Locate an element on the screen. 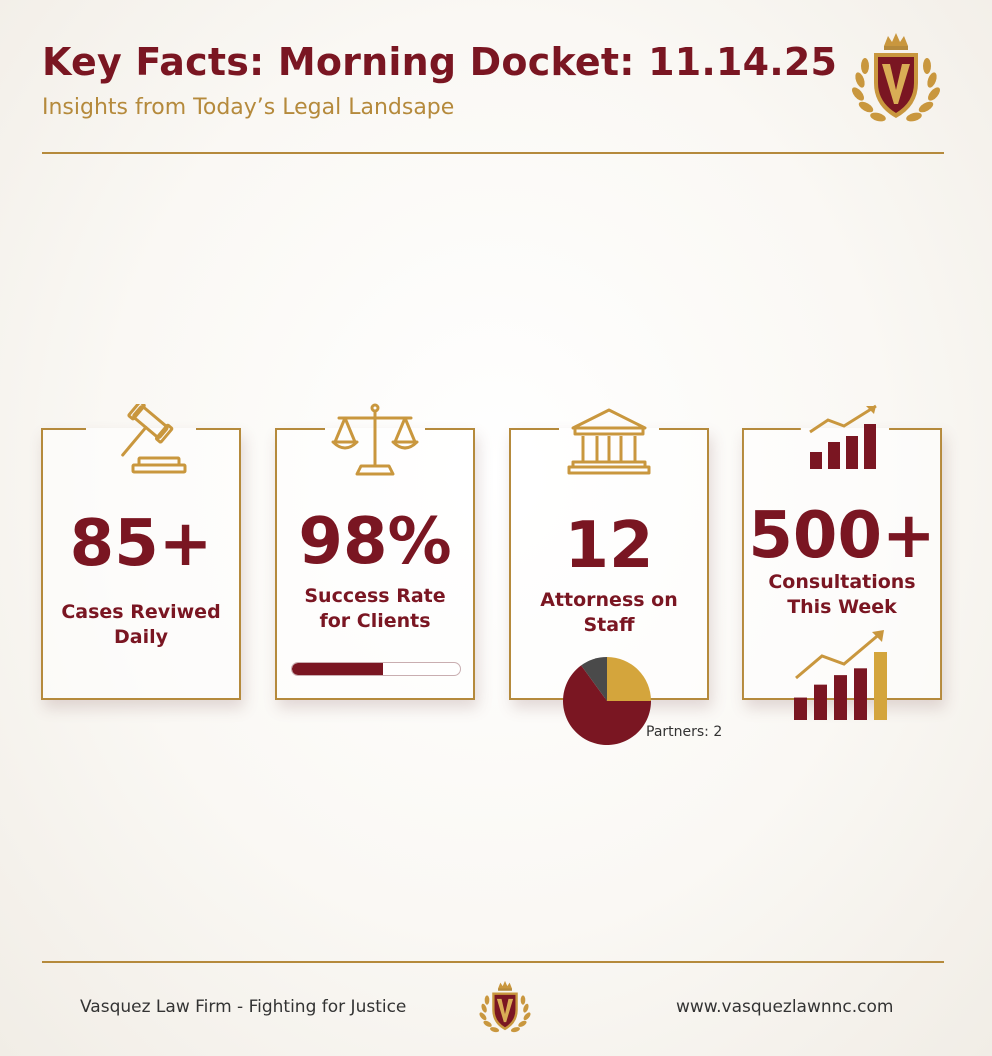 The image size is (992, 1056). stat-card-success: 98% Success Rate for Clients is located at coordinates (375, 551).